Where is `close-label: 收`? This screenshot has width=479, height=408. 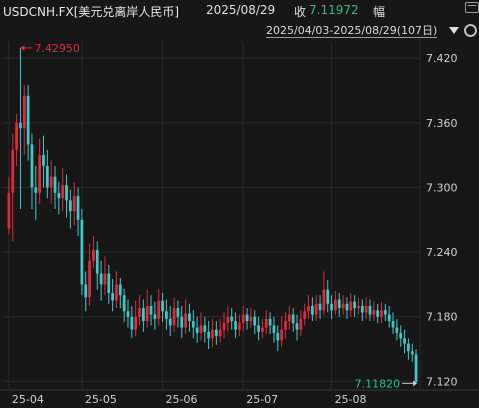 close-label: 收 is located at coordinates (300, 12).